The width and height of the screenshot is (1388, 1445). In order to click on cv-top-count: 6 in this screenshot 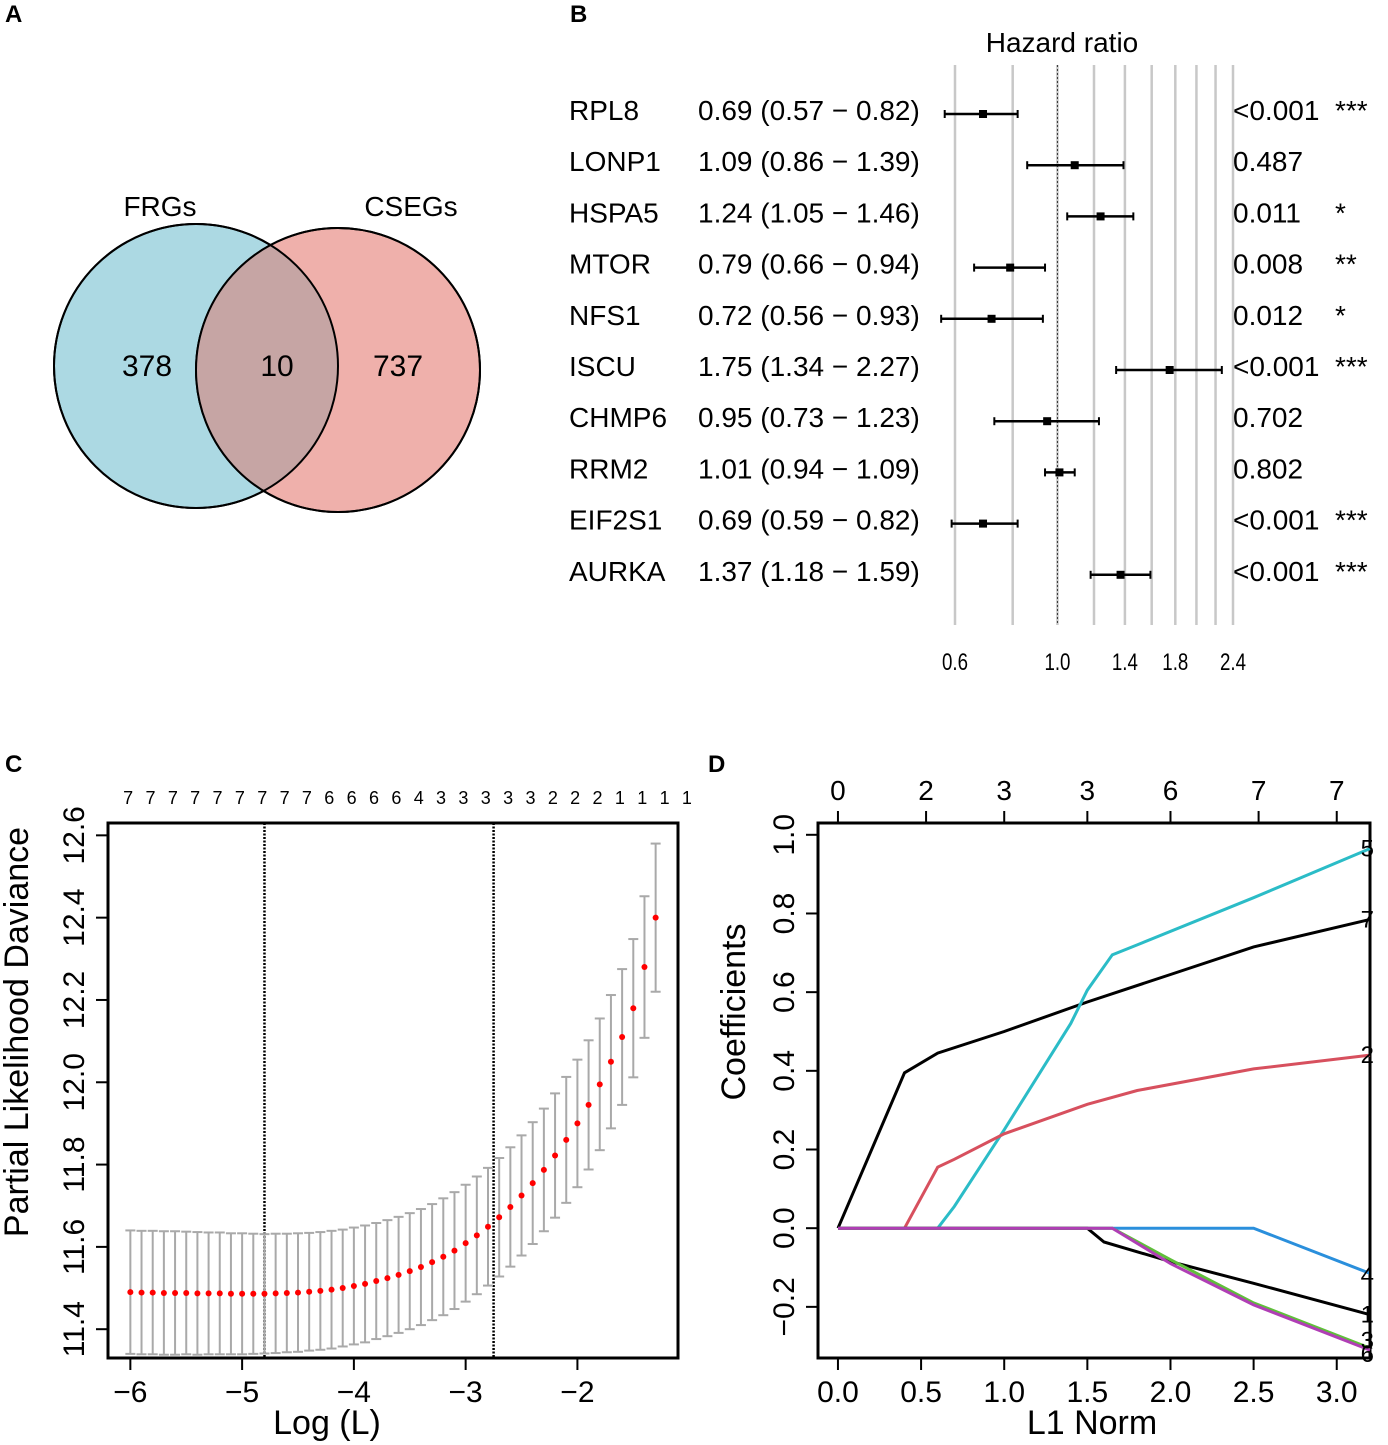, I will do `click(374, 798)`.